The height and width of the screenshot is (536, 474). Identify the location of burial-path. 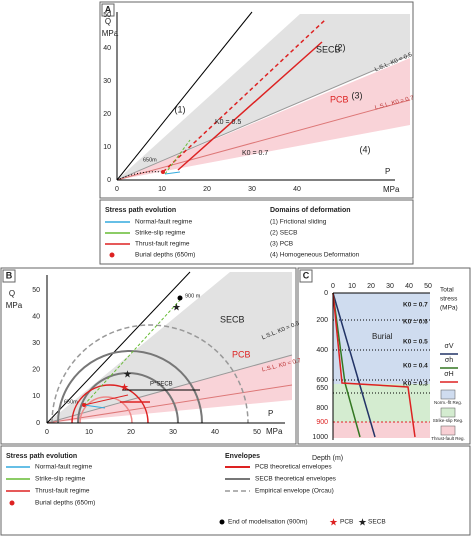
(140, 176).